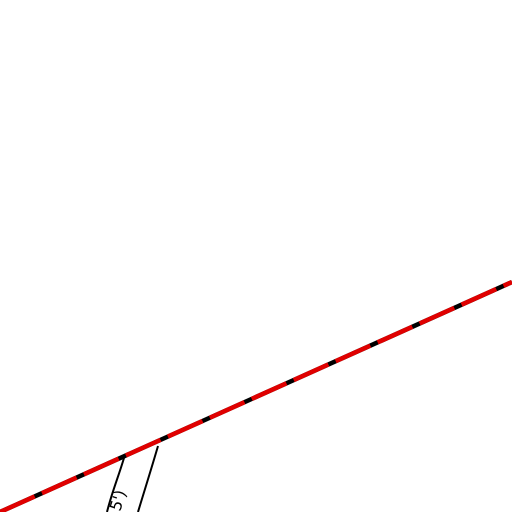 The image size is (512, 512). What do you see at coordinates (115, 484) in the screenshot?
I see `road-edge-left` at bounding box center [115, 484].